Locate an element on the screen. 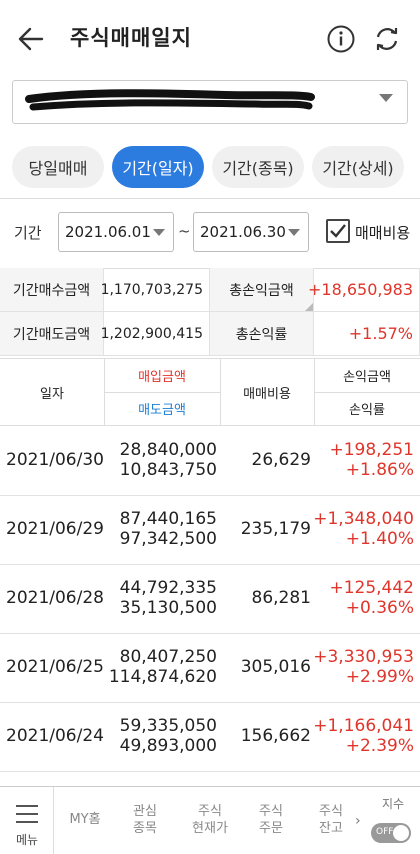 The width and height of the screenshot is (420, 854). nav-watchlist: 관심 종목 is located at coordinates (145, 820).